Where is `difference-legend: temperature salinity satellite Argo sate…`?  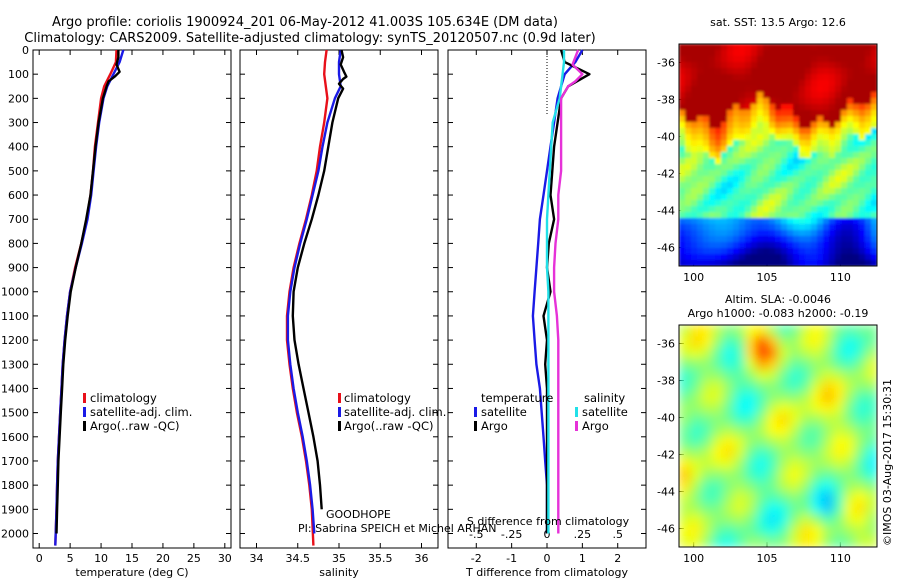 difference-legend: temperature salinity satellite Argo sate… is located at coordinates (551, 412).